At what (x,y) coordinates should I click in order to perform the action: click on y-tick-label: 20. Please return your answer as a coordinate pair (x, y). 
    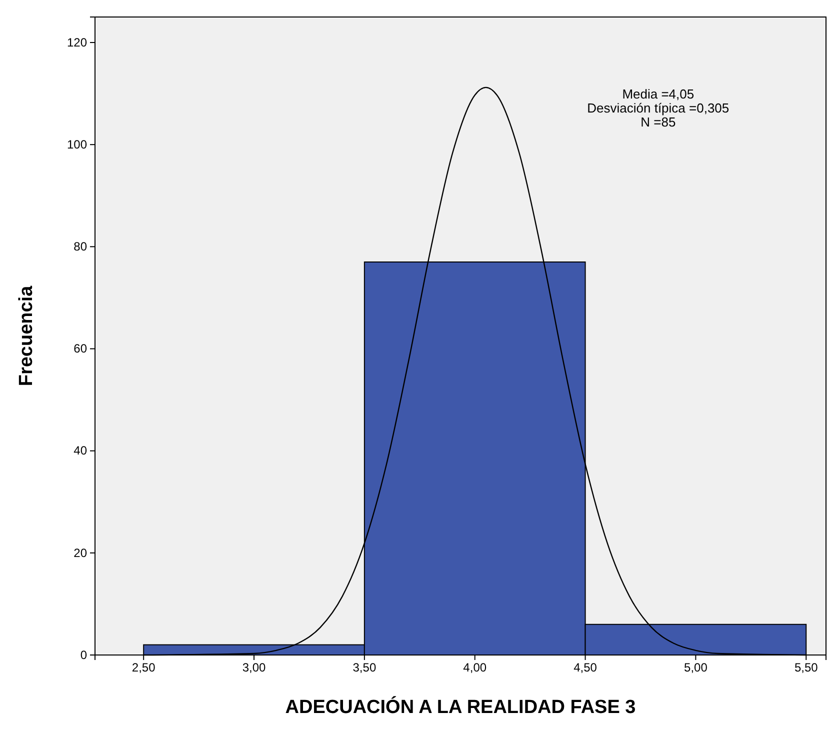
    Looking at the image, I should click on (81, 553).